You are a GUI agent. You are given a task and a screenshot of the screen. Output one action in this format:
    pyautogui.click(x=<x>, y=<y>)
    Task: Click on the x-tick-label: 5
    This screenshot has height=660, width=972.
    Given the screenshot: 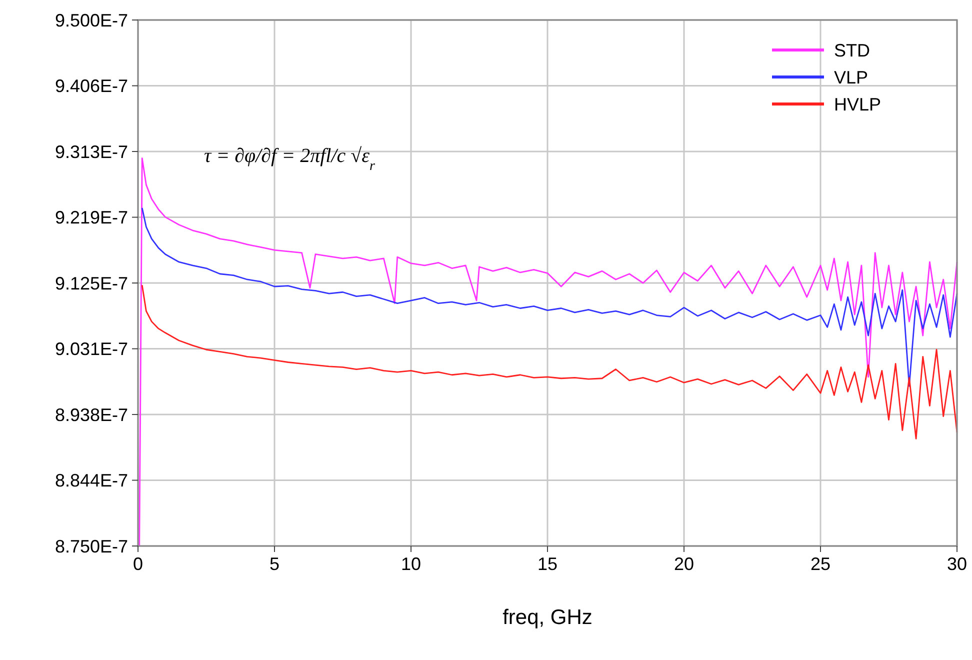 What is the action you would take?
    pyautogui.click(x=274, y=564)
    